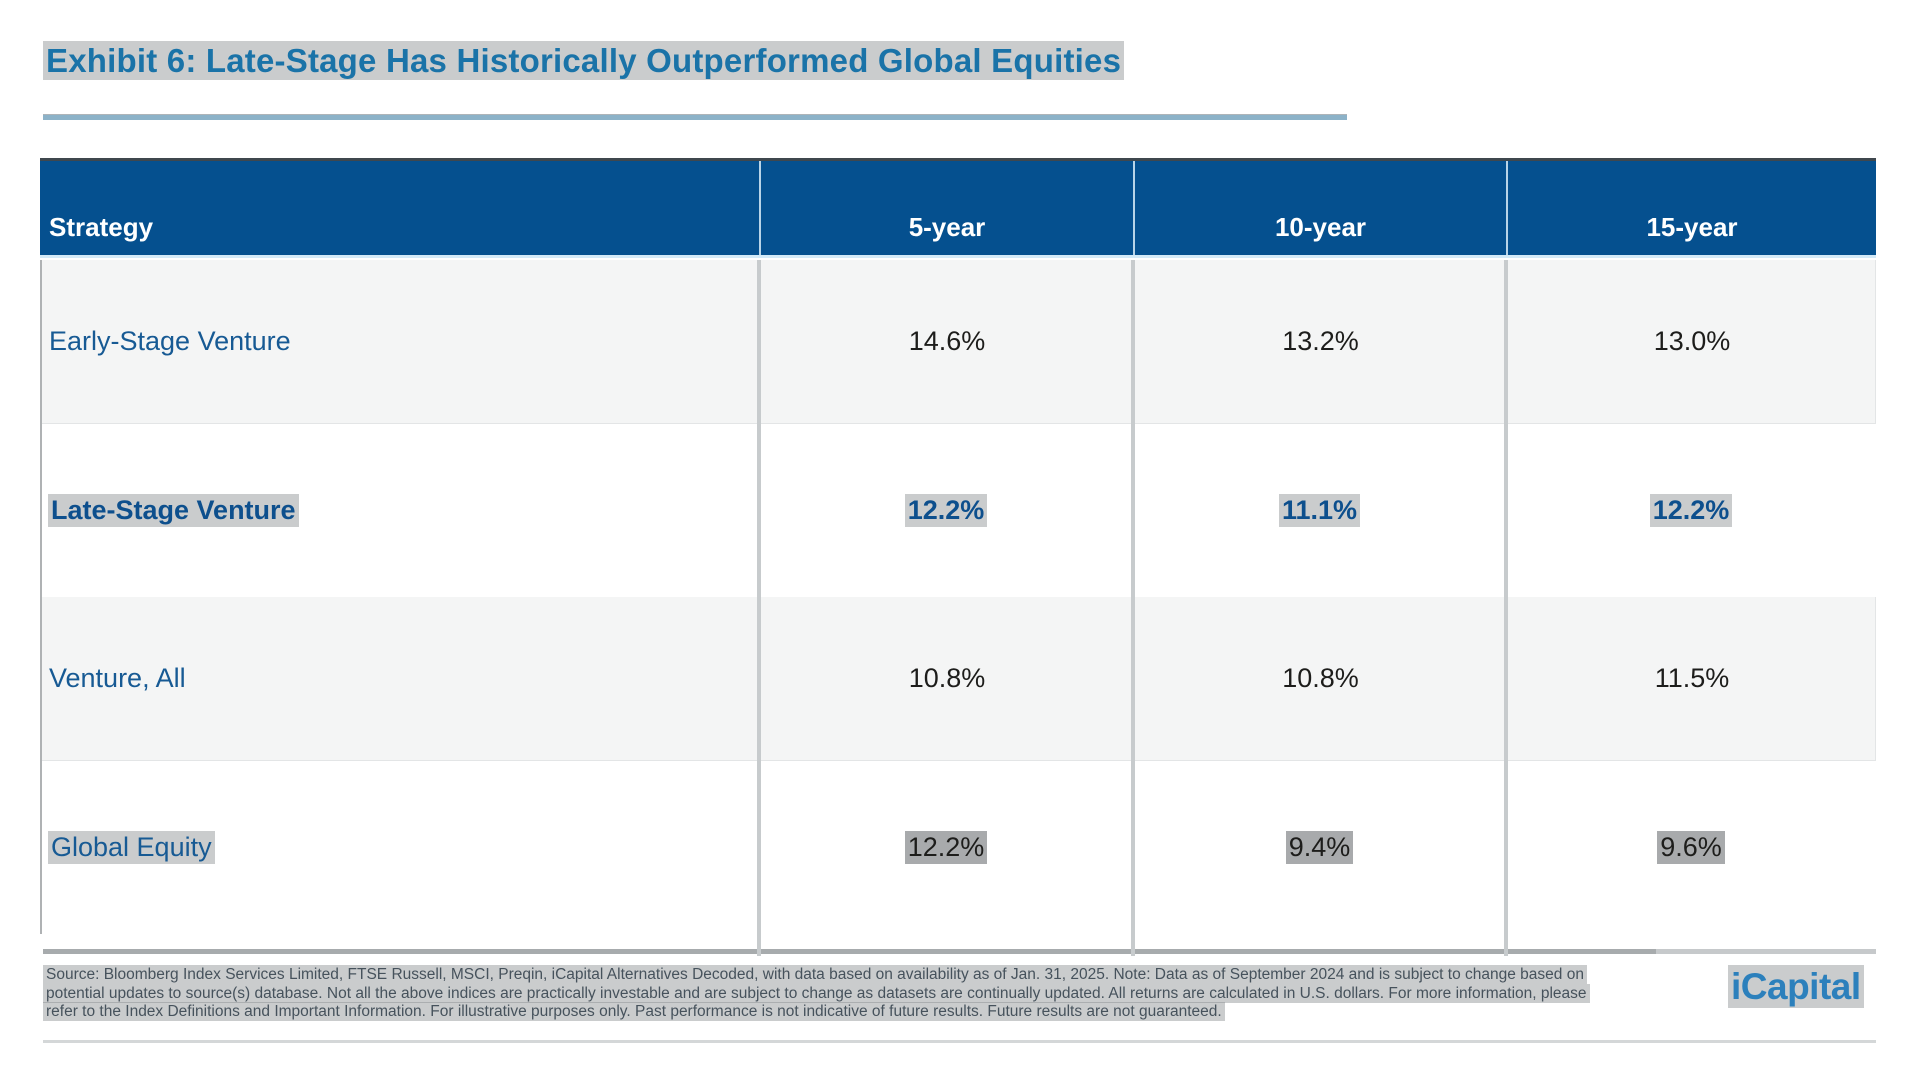 The height and width of the screenshot is (1080, 1920). What do you see at coordinates (400, 678) in the screenshot?
I see `strategy-cell: Venture, All` at bounding box center [400, 678].